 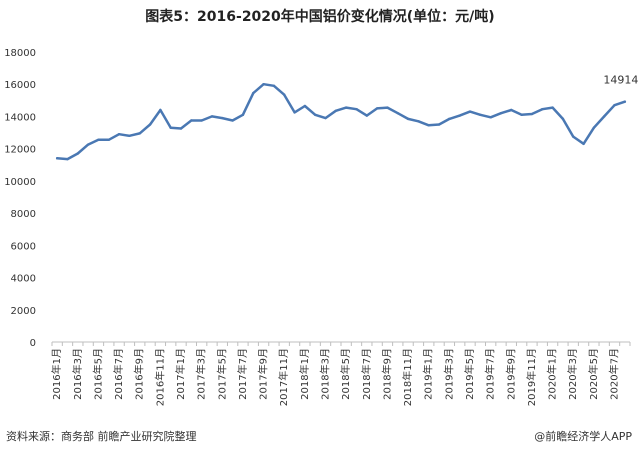 I want to click on y-tick-label: 16000, so click(x=20, y=85).